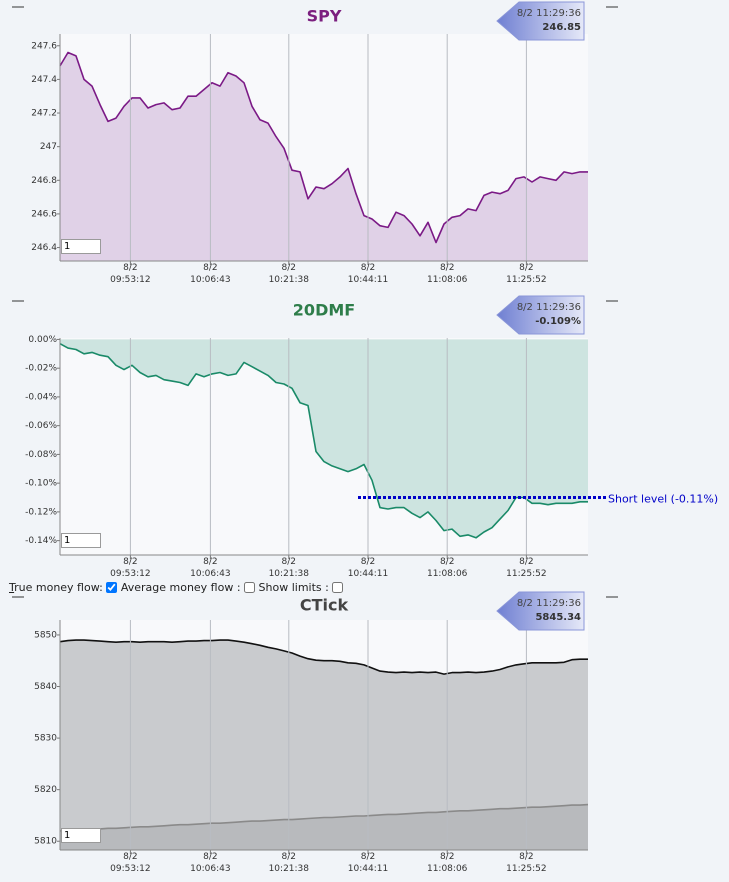 The height and width of the screenshot is (882, 729). I want to click on chart-title: 20DMF, so click(324, 310).